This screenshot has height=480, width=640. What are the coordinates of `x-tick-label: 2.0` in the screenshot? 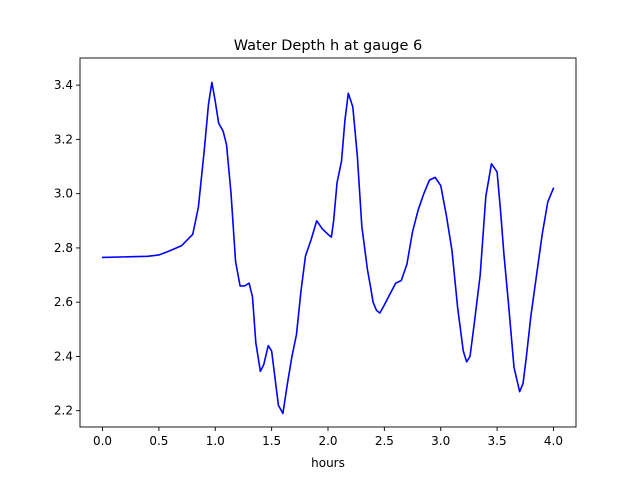 It's located at (327, 441).